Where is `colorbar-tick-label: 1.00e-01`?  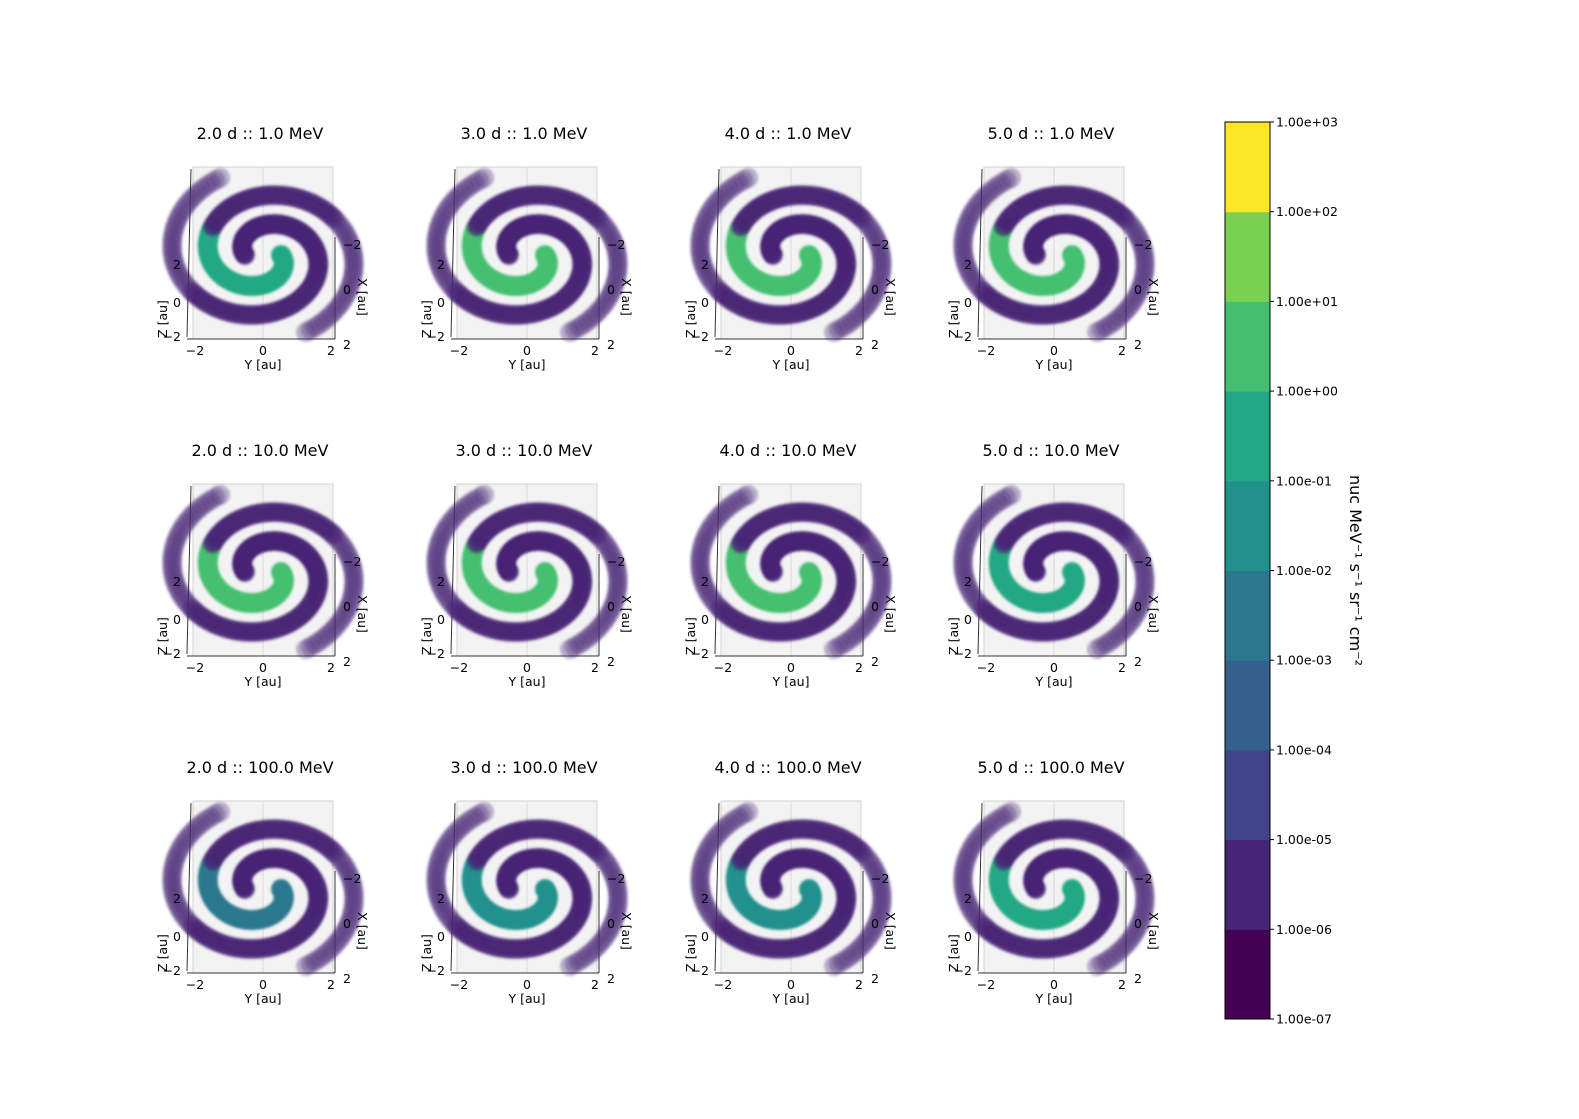 colorbar-tick-label: 1.00e-01 is located at coordinates (1304, 480).